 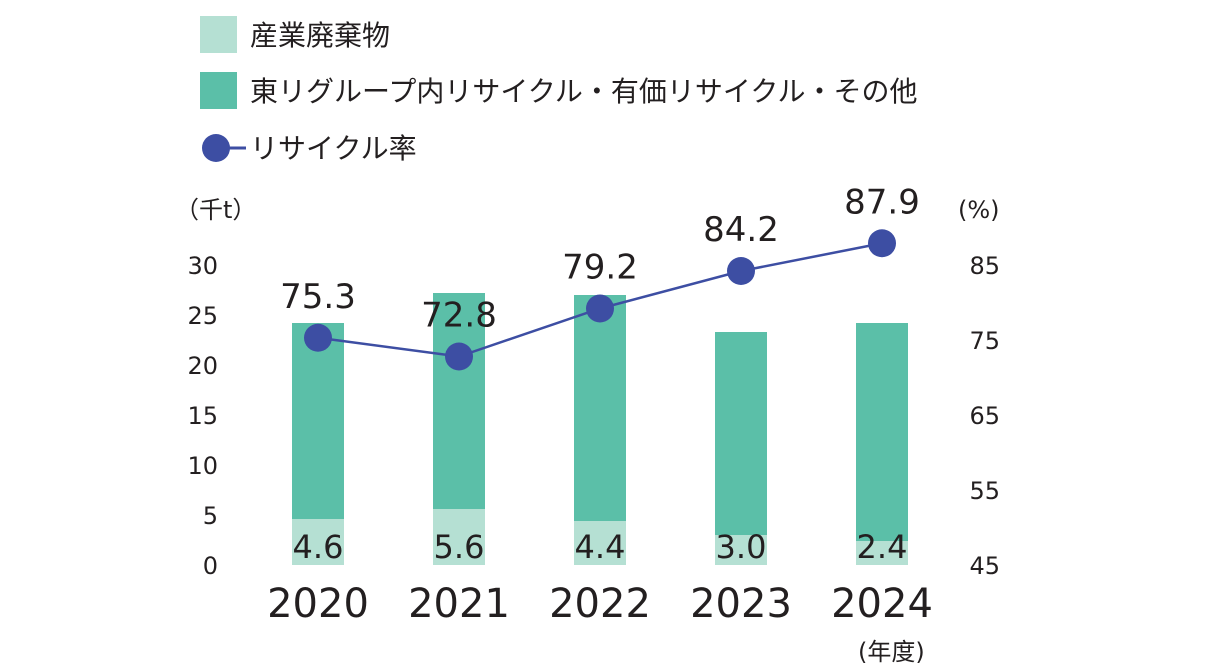 What do you see at coordinates (741, 230) in the screenshot?
I see `rate-value-label: 84.2` at bounding box center [741, 230].